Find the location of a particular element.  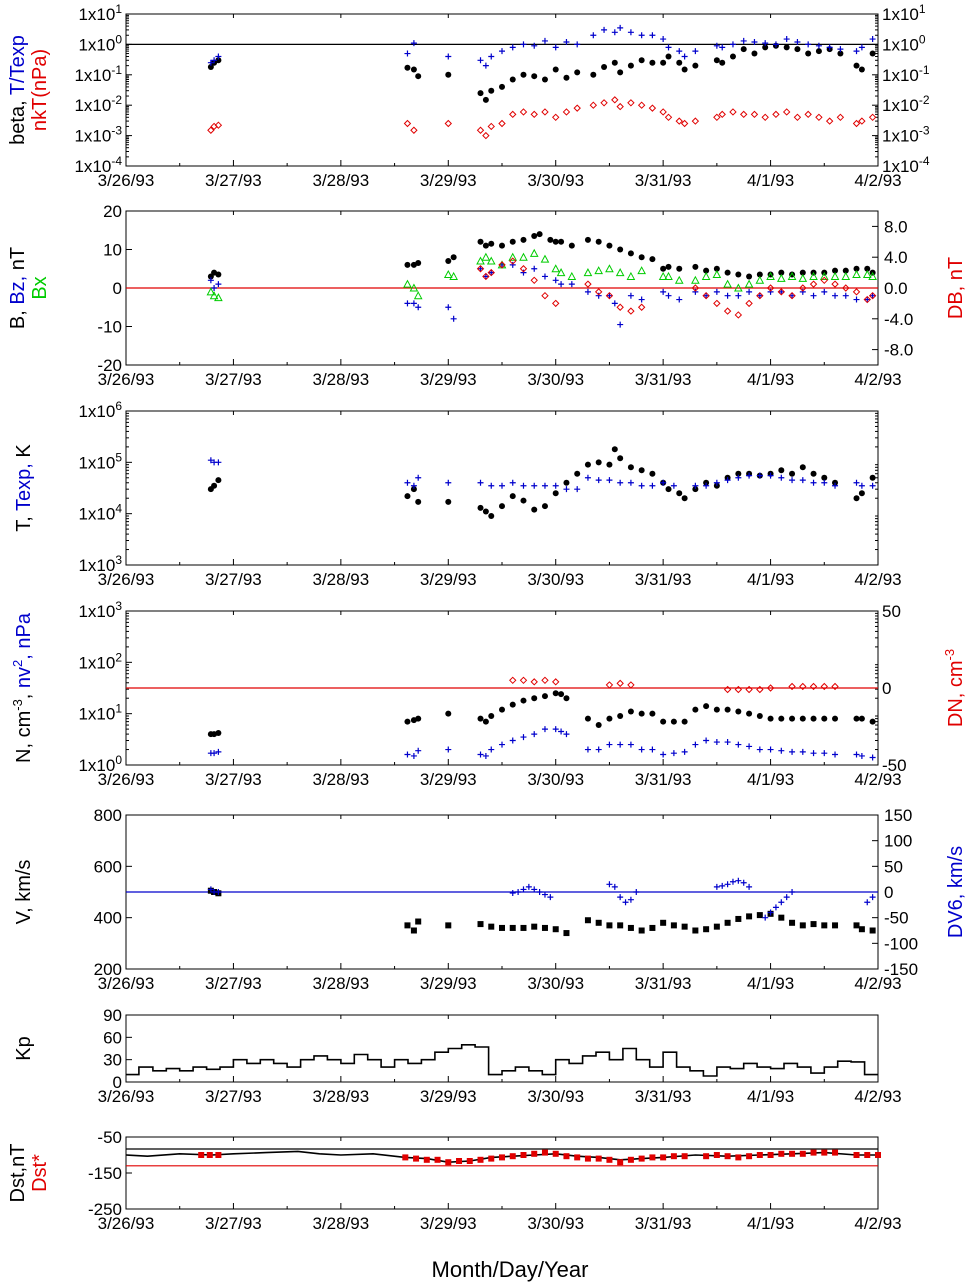

left-tick-label: 1x10⁻² is located at coordinates (98, 104).